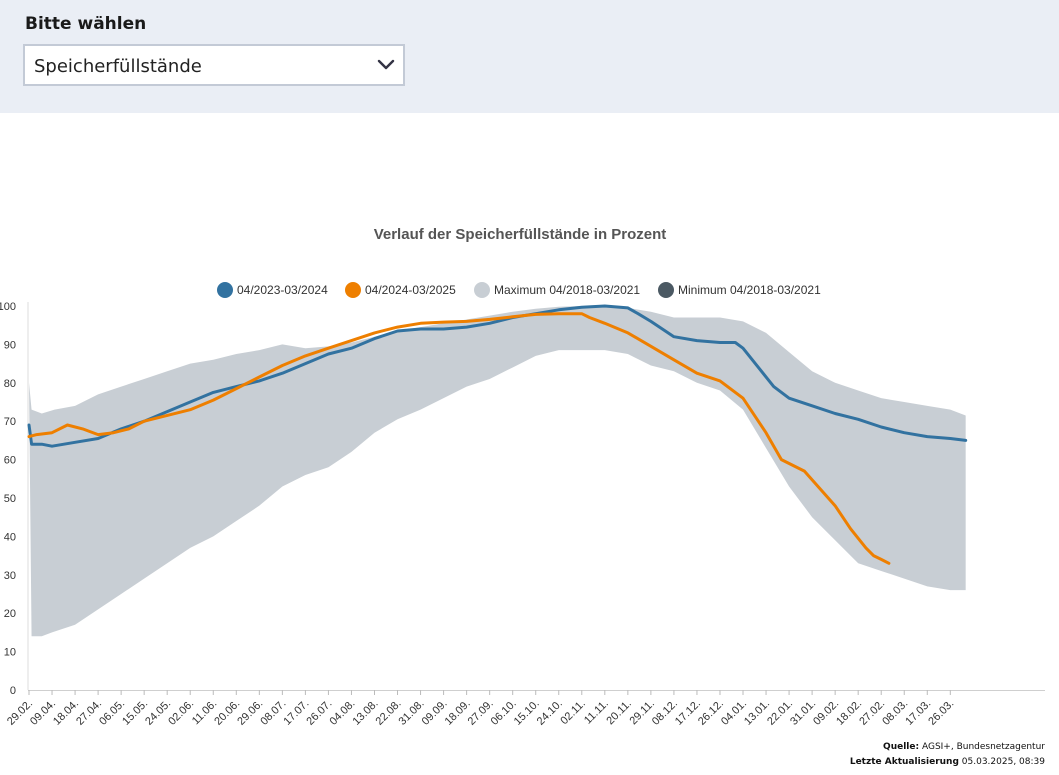 Image resolution: width=1059 pixels, height=775 pixels. Describe the element at coordinates (250, 713) in the screenshot. I see `x-tick-label: 29.06.` at that location.